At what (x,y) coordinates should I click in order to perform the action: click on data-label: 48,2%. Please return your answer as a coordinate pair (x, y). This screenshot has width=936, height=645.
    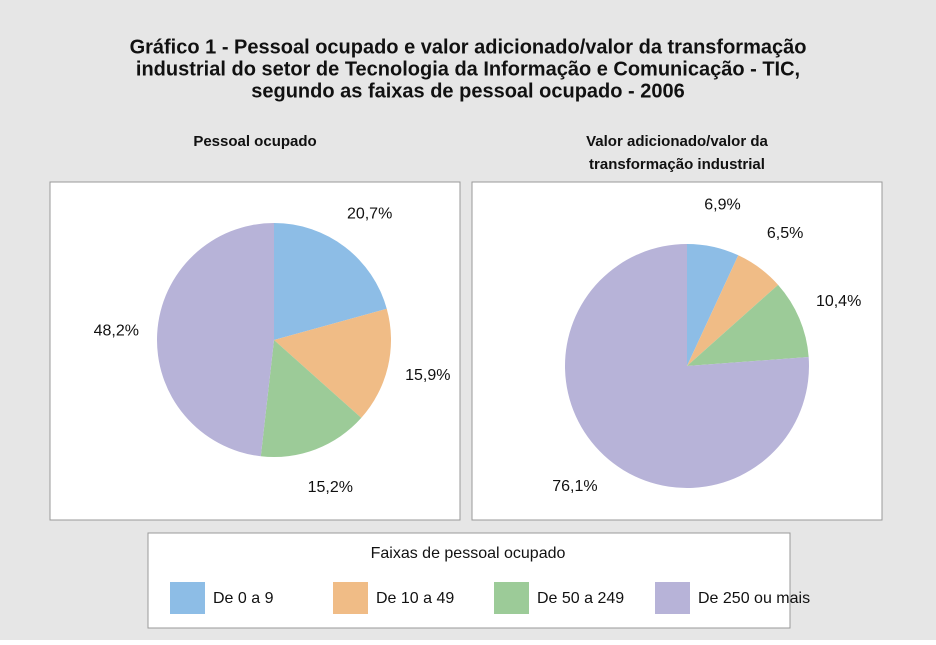
    Looking at the image, I should click on (116, 330).